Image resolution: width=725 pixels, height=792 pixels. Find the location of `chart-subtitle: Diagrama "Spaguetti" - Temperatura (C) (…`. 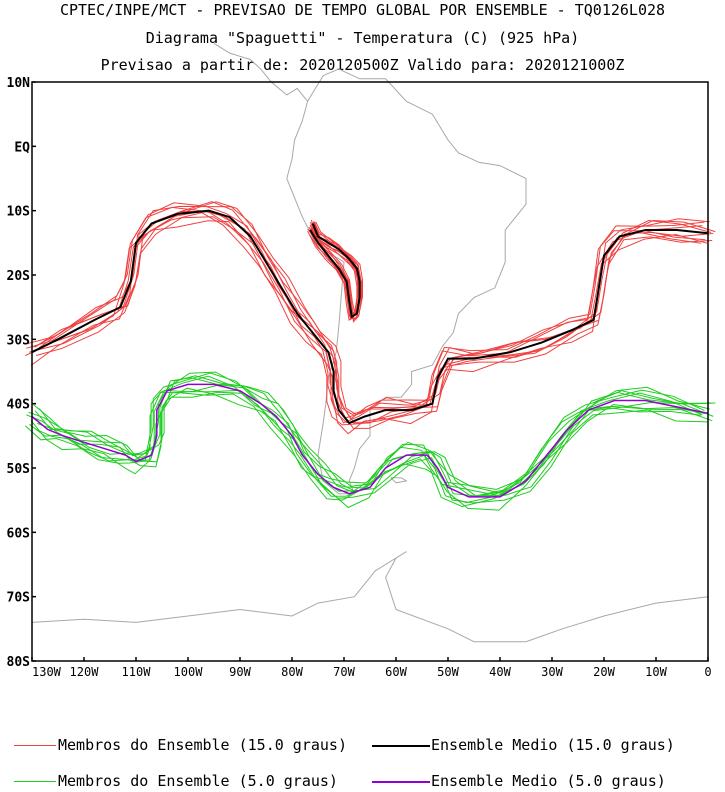

chart-subtitle: Diagrama "Spaguetti" - Temperatura (C) (… is located at coordinates (362, 38).